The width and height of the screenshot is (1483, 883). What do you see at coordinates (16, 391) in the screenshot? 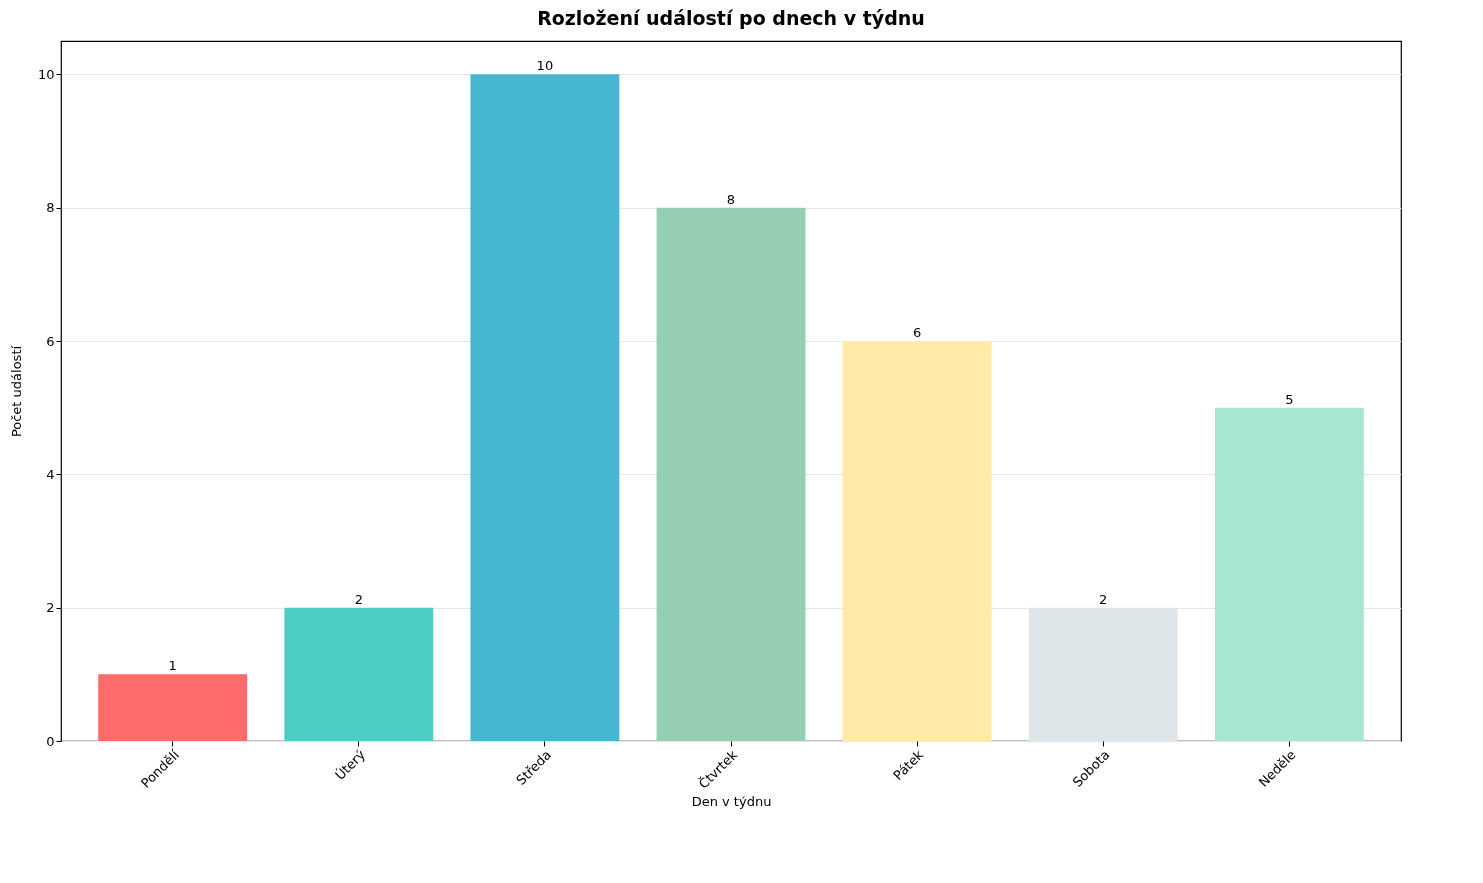
I see `y-axis-title: Počet událostí` at bounding box center [16, 391].